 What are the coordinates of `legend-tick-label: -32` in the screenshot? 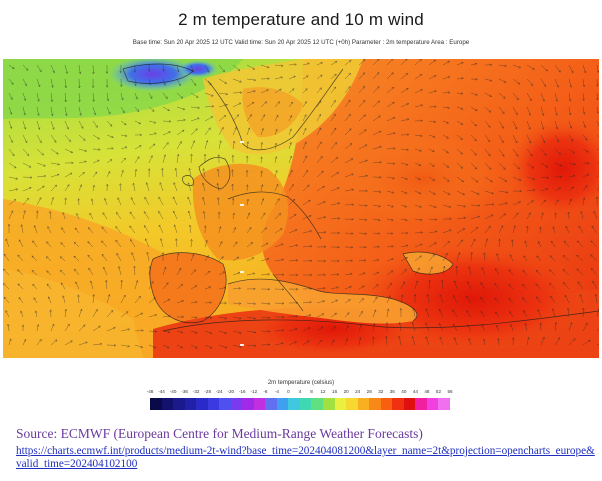 It's located at (196, 391).